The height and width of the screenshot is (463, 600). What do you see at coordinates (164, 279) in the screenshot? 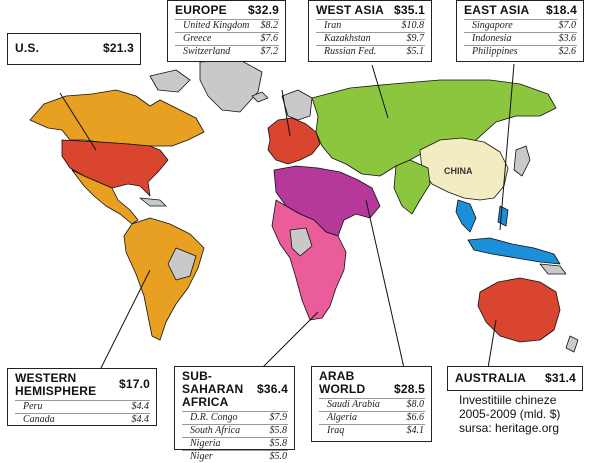
I see `south-america-shape` at bounding box center [164, 279].